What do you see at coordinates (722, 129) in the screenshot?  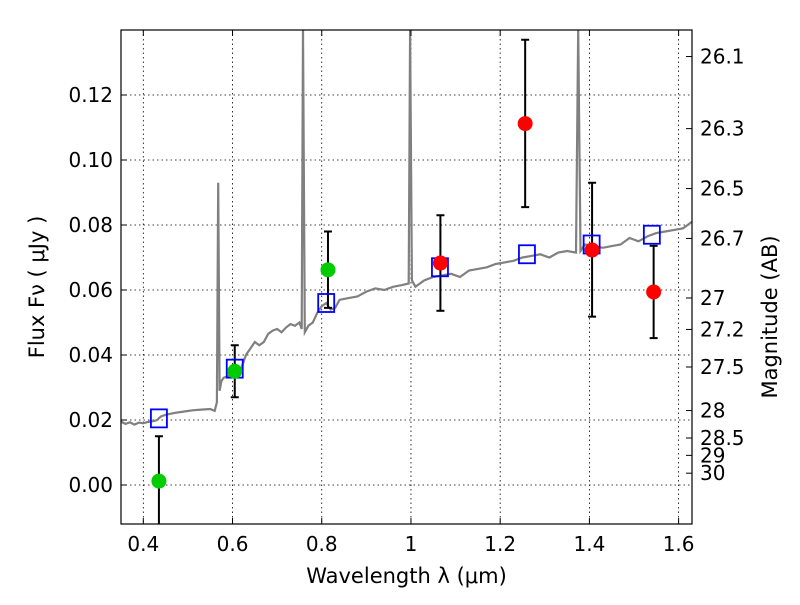 I see `right-tick-label: 26.3` at bounding box center [722, 129].